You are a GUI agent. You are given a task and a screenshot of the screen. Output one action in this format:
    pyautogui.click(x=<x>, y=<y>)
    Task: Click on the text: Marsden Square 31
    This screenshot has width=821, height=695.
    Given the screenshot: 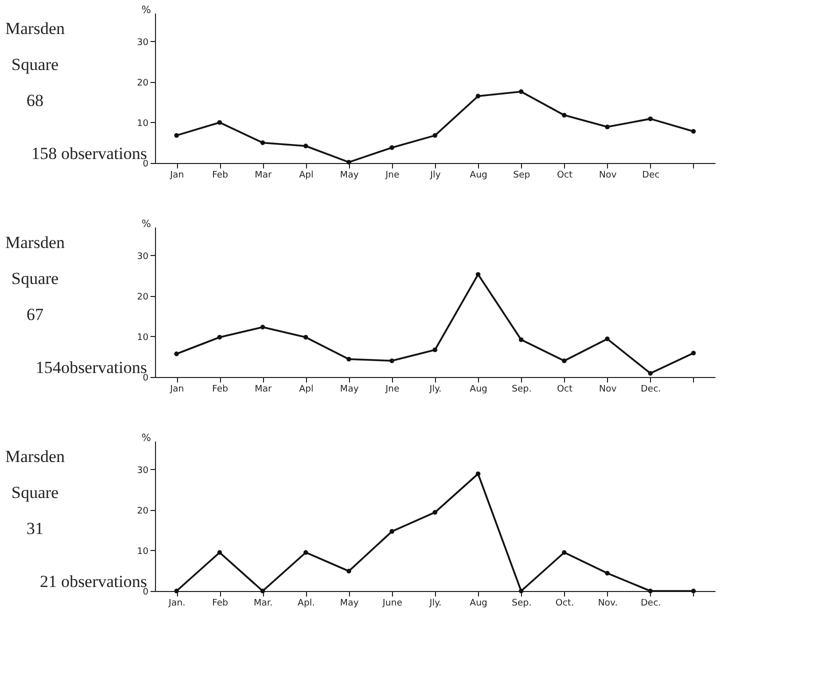 What is the action you would take?
    pyautogui.click(x=35, y=492)
    